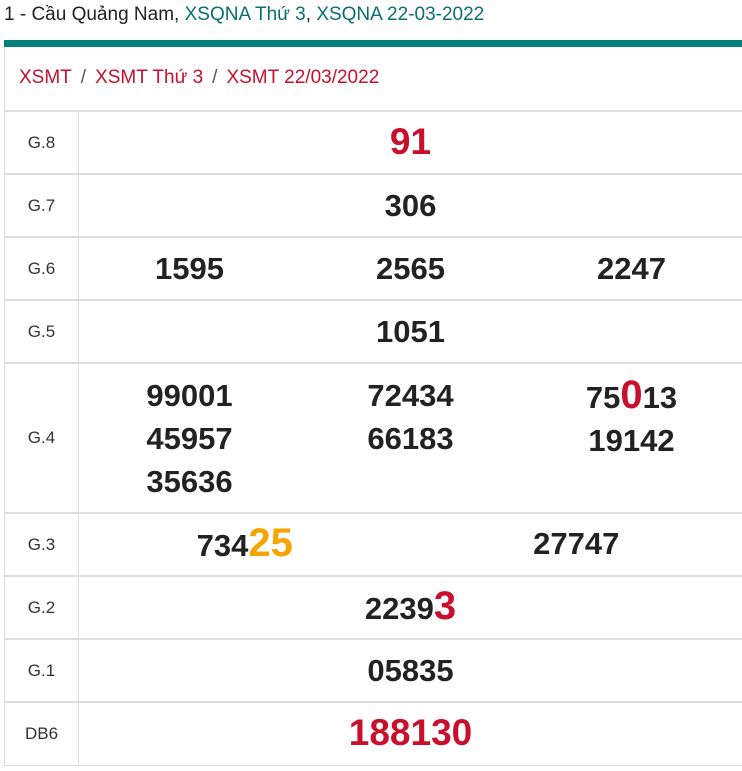 The height and width of the screenshot is (771, 742). I want to click on number-column: 306, so click(410, 205).